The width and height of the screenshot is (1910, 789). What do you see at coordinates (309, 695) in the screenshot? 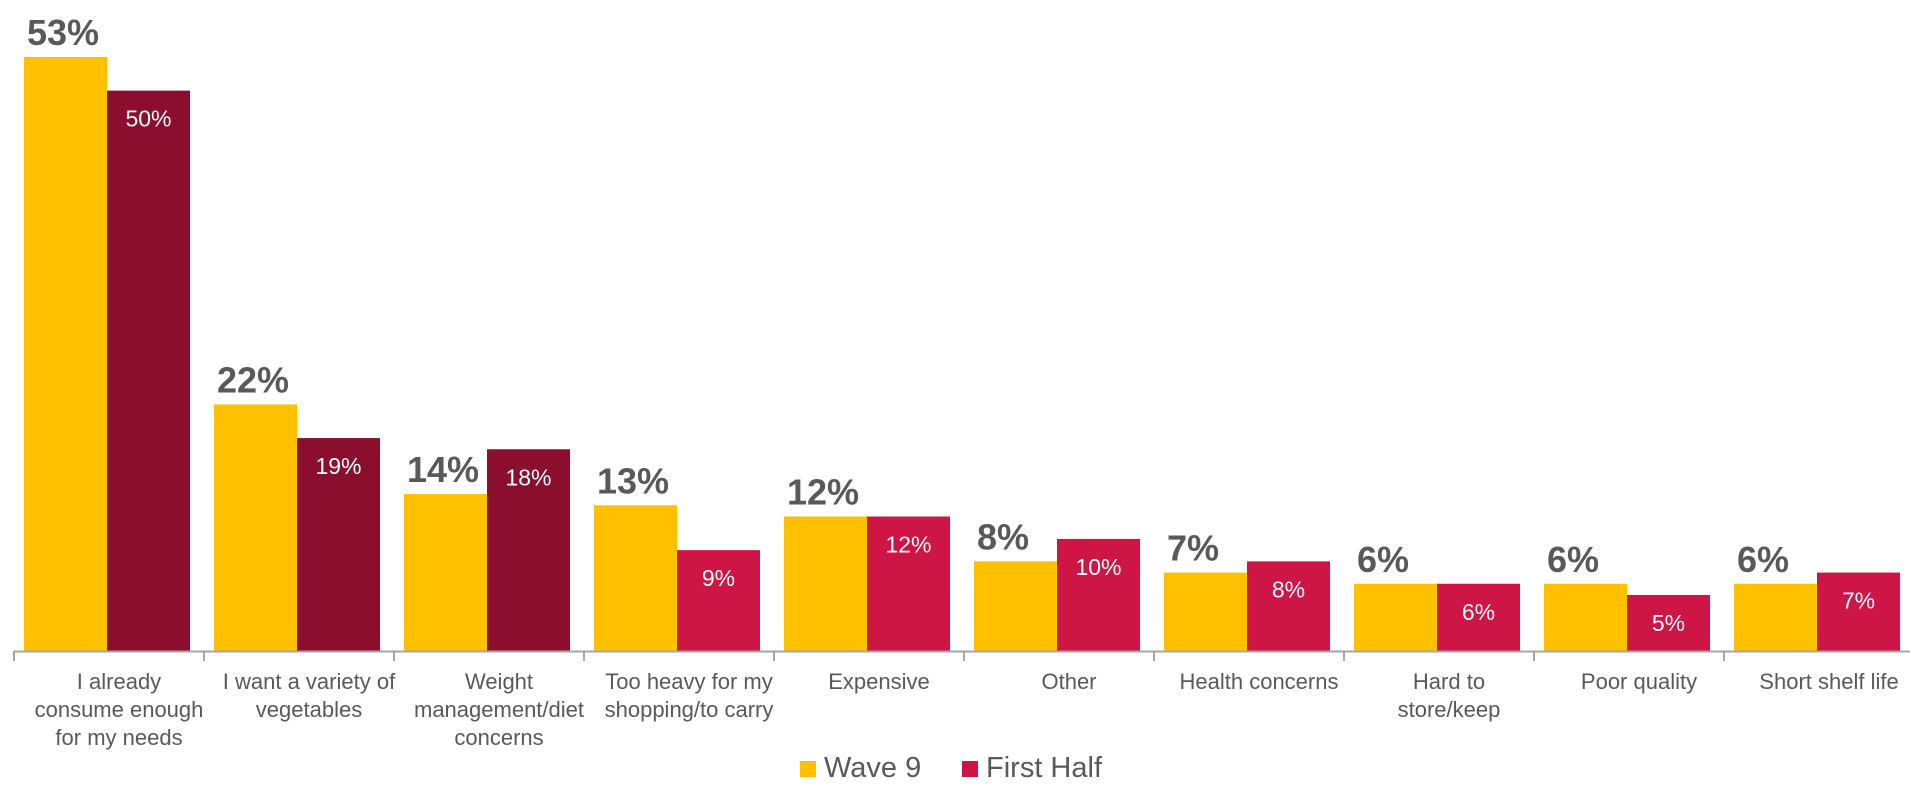
I see `category-label-1: I want a variety of vegetables` at bounding box center [309, 695].